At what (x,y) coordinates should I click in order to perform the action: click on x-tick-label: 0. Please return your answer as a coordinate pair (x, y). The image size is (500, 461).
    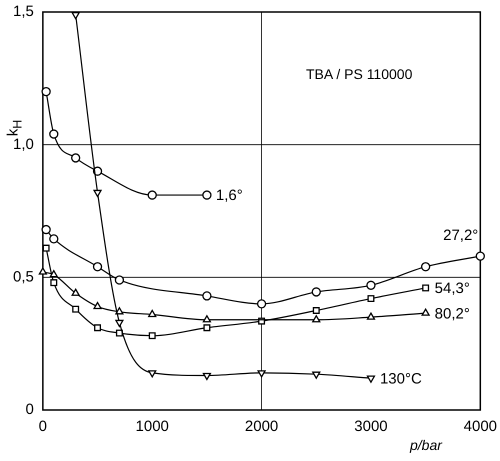
    Looking at the image, I should click on (43, 427).